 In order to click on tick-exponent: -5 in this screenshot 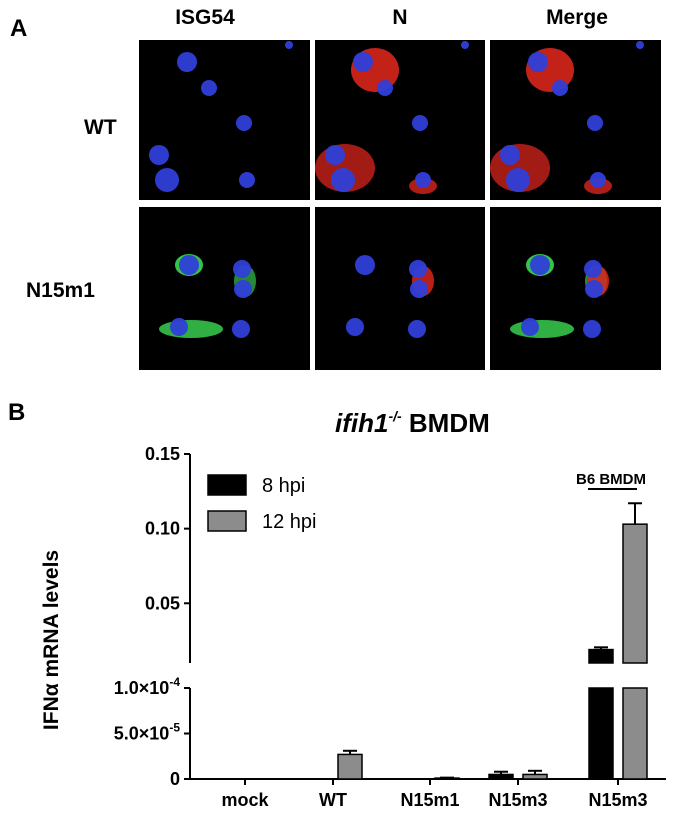, I will do `click(174, 728)`.